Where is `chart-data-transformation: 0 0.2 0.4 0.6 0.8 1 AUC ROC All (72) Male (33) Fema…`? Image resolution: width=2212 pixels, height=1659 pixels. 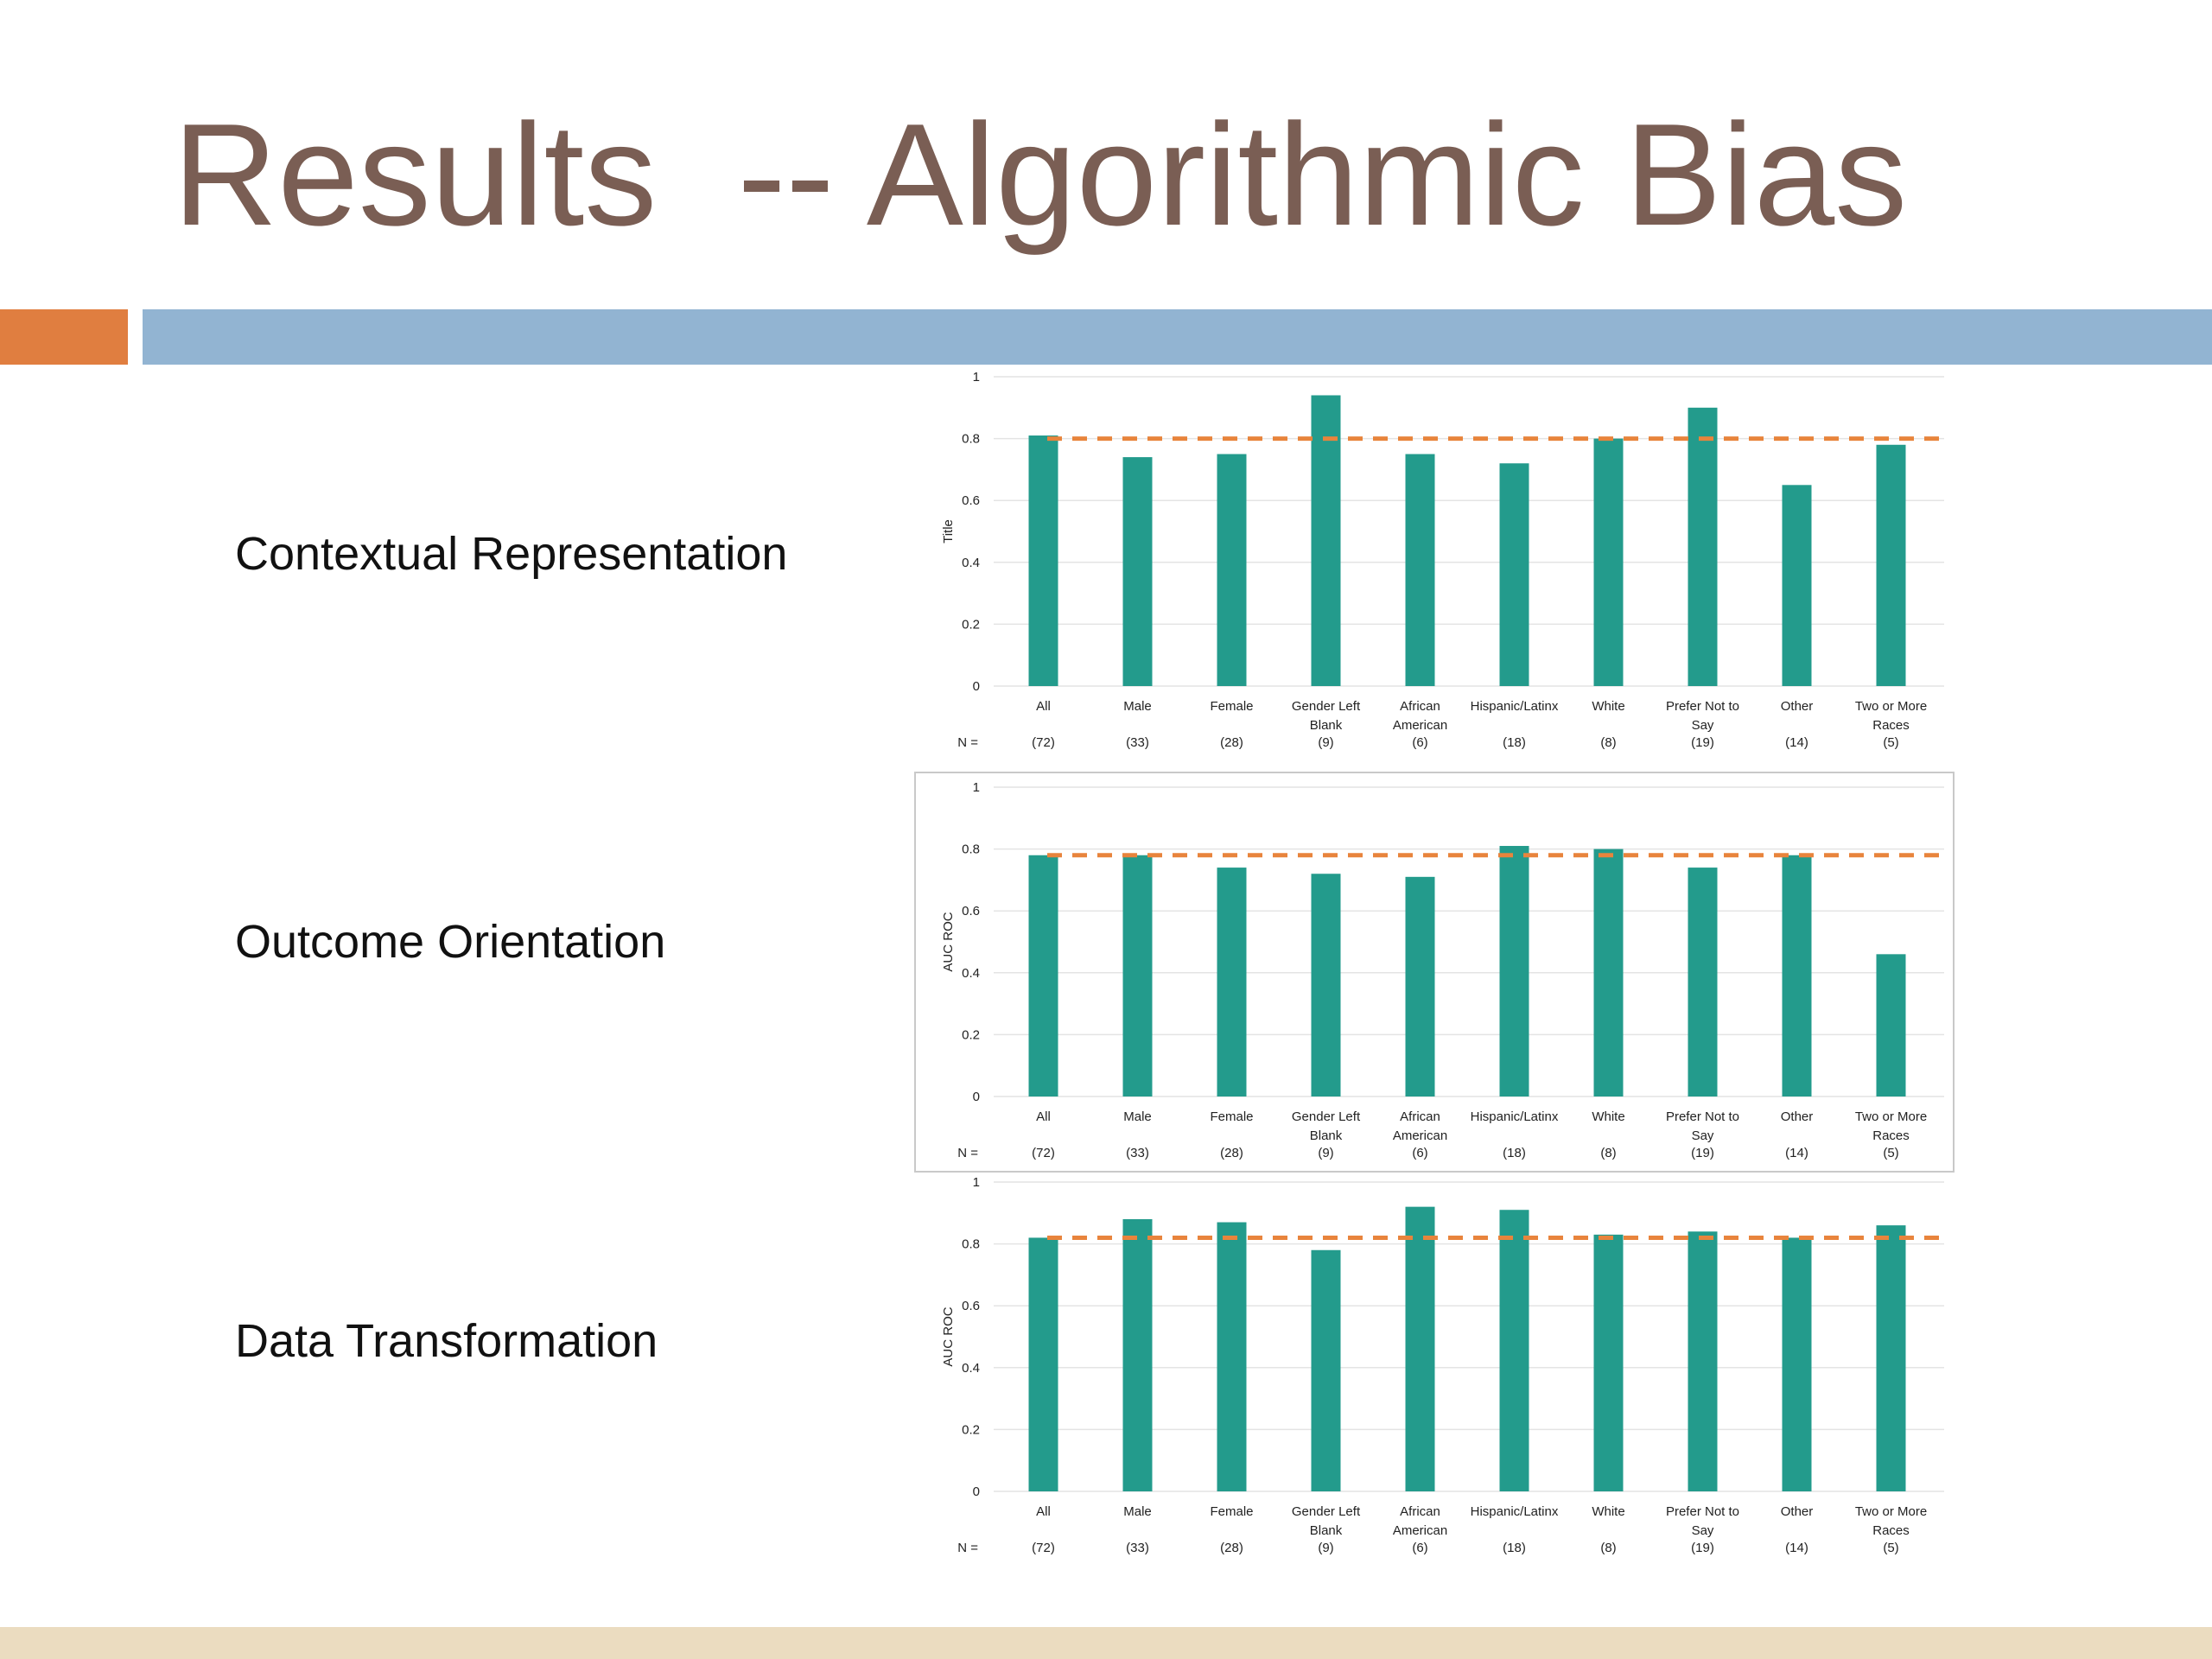
chart-data-transformation: 0 0.2 0.4 0.6 0.8 1 AUC ROC All (72) Male (33) Fema… is located at coordinates (1434, 1367).